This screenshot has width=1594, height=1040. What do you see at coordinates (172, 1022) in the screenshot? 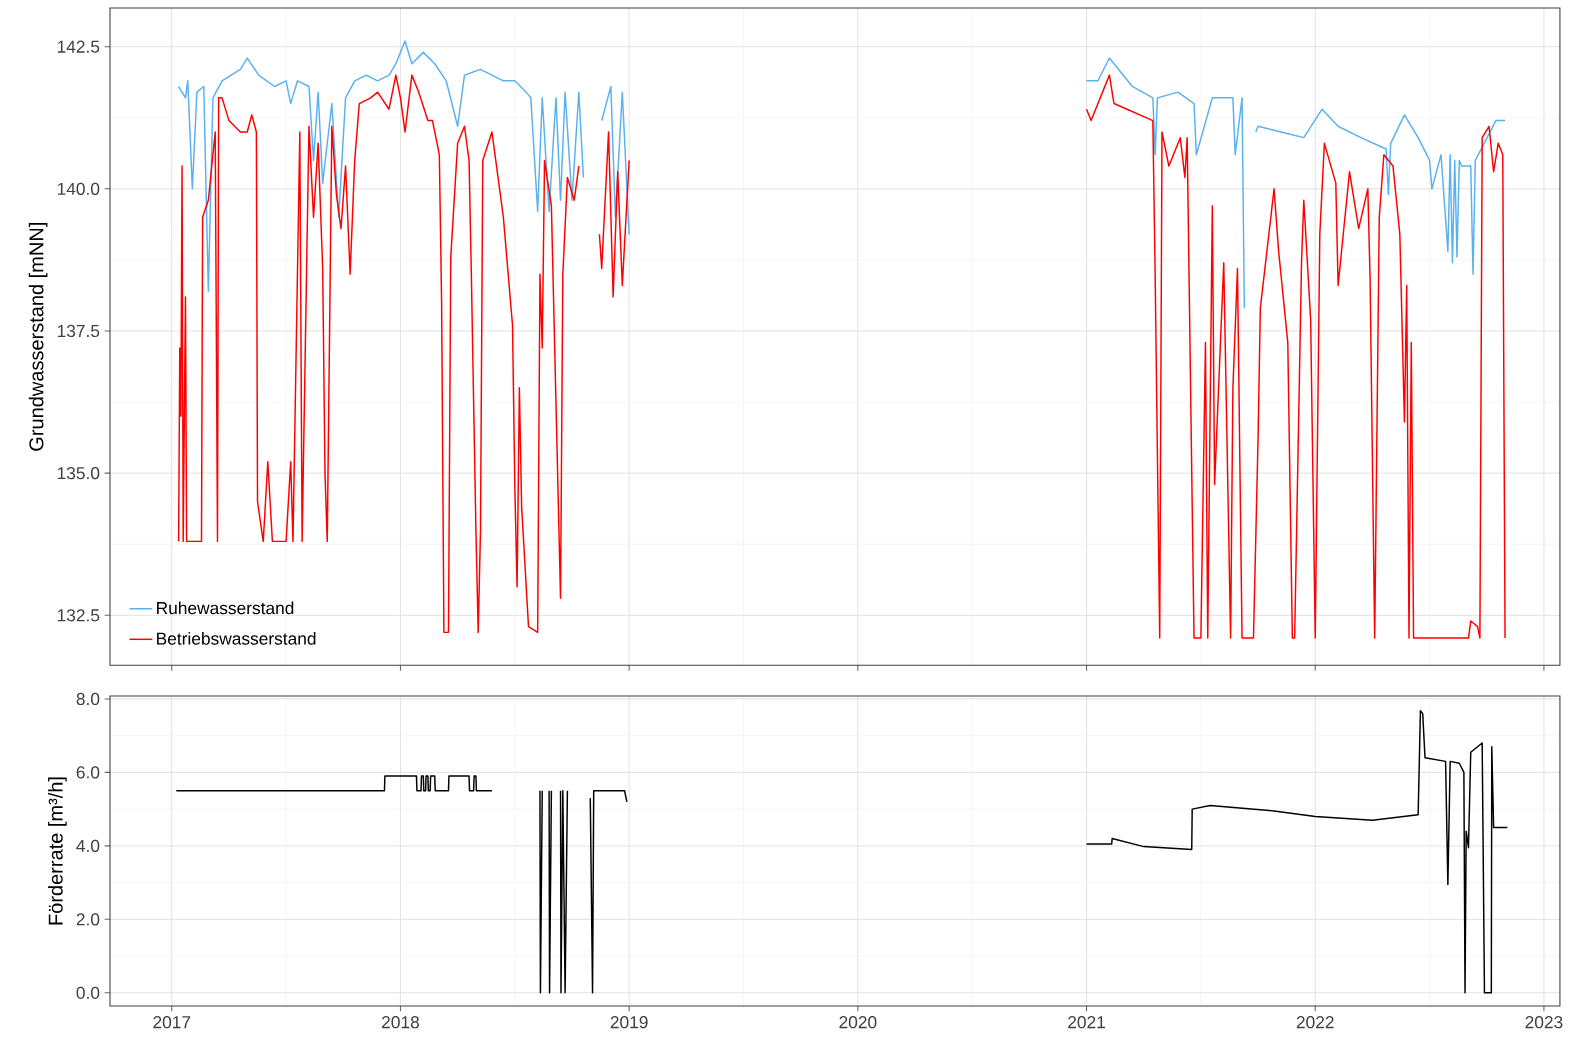
I see `x-tick-label: 2017` at bounding box center [172, 1022].